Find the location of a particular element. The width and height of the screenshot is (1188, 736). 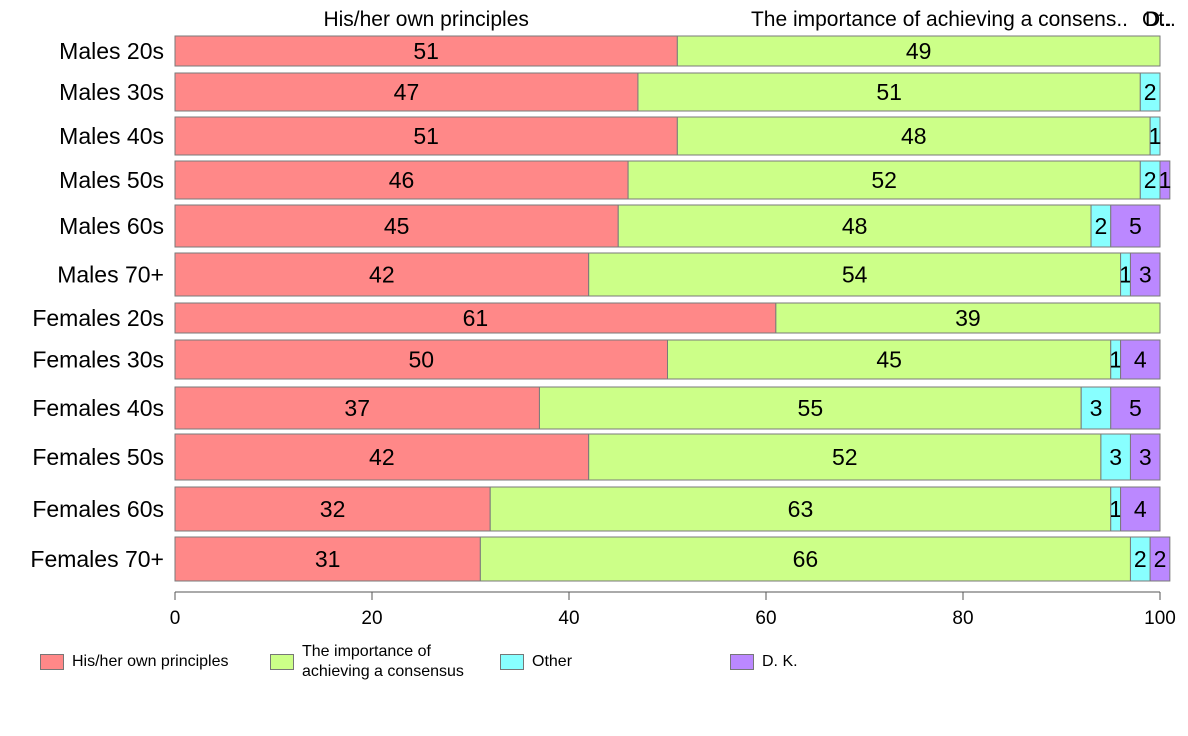

value-label: 39 is located at coordinates (968, 318).